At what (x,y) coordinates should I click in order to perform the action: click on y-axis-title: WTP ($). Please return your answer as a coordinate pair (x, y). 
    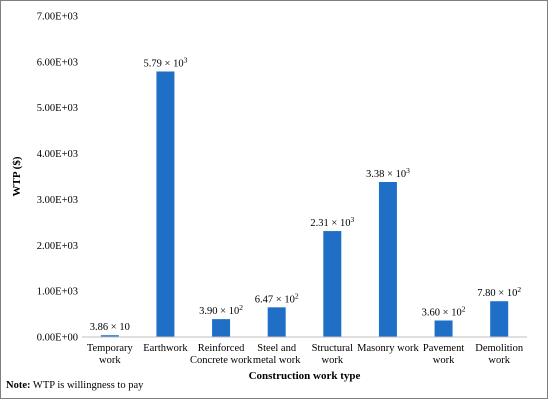
    Looking at the image, I should click on (17, 176).